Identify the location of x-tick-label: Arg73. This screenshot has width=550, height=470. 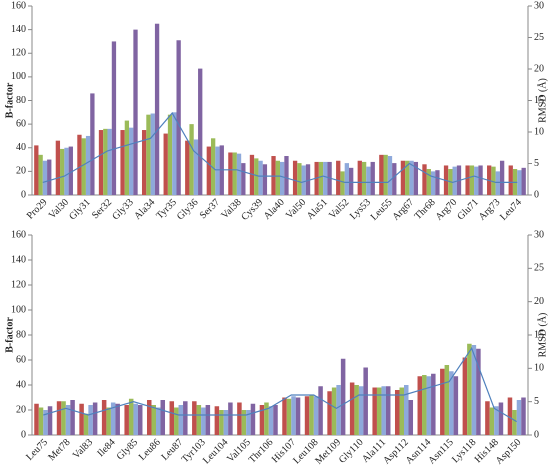
(490, 210).